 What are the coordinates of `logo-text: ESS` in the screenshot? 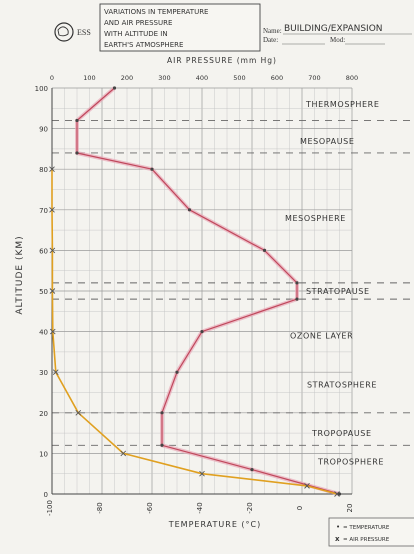 It's located at (84, 32).